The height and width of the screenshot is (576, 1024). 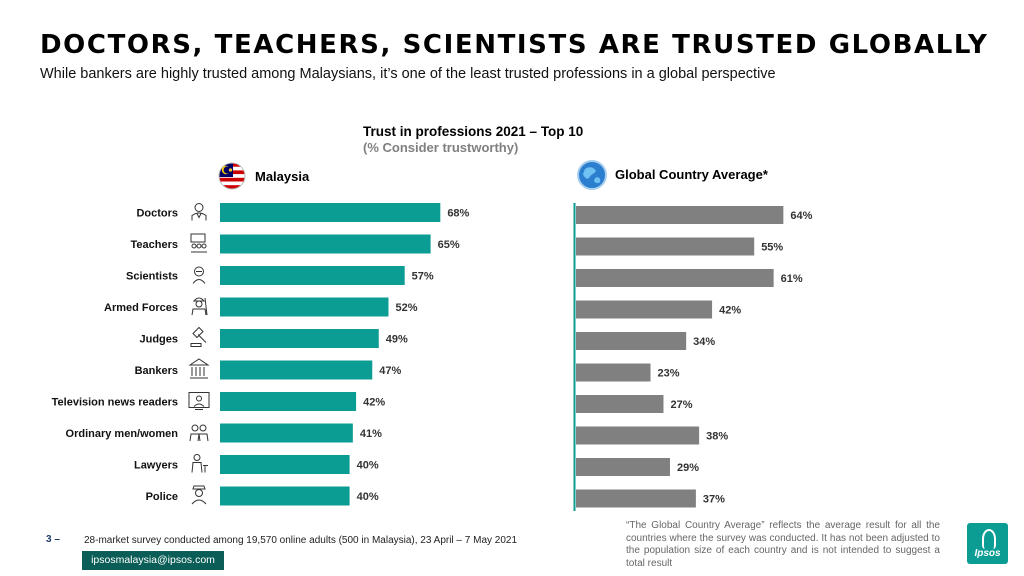 What do you see at coordinates (122, 434) in the screenshot?
I see `category-label-8: Ordinary men/women` at bounding box center [122, 434].